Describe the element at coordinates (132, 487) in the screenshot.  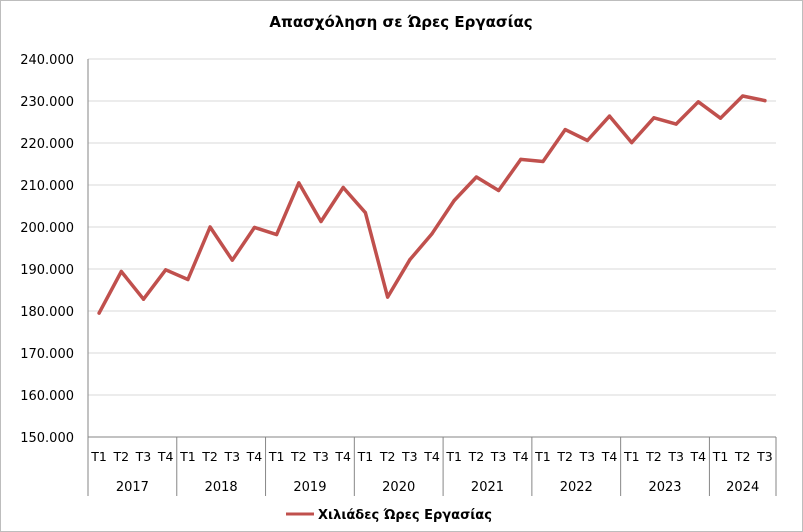
I see `year-label: 2017` at that location.